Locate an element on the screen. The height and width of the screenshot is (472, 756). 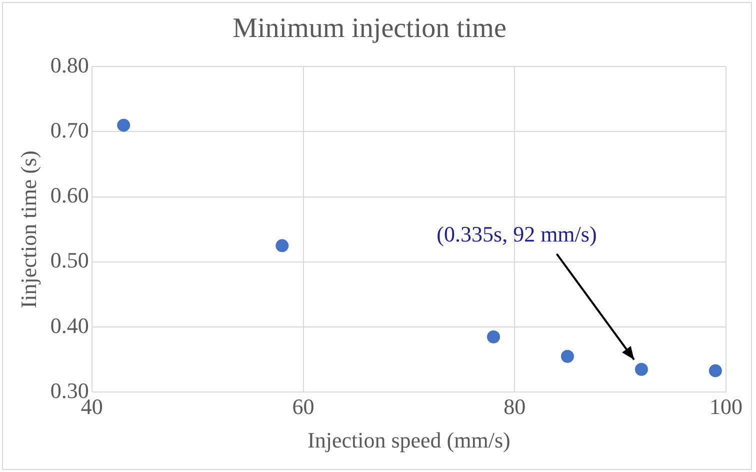
y-tick-label: 0.40 is located at coordinates (69, 325).